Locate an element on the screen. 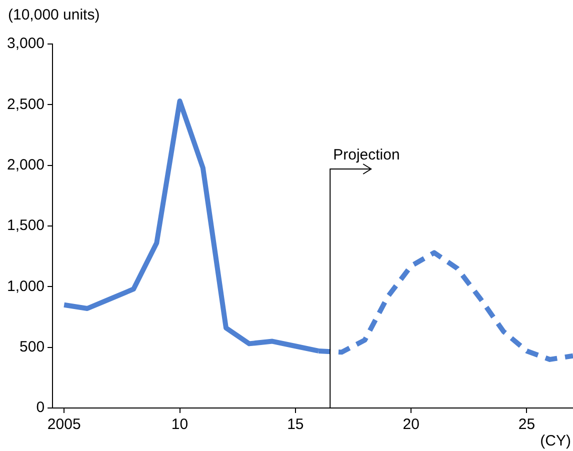 The image size is (573, 451). ref-line-label: Projection is located at coordinates (366, 155).